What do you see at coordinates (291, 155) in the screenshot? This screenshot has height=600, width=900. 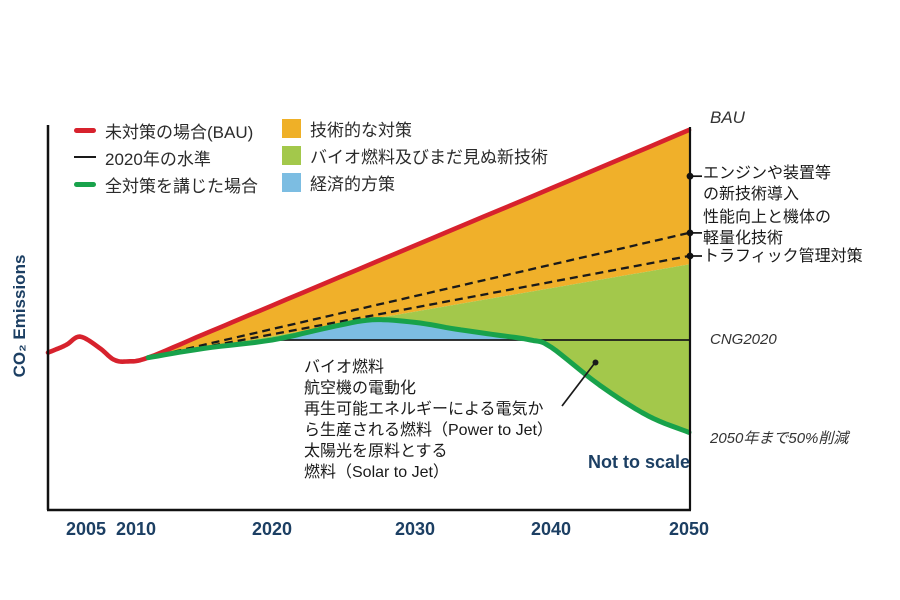 I see `bio-area-swatch` at bounding box center [291, 155].